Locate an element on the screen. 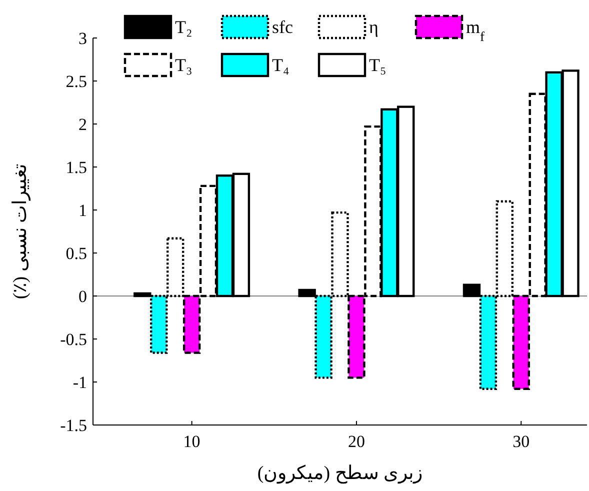 This screenshot has width=589, height=491. legend-label: T₄ is located at coordinates (281, 65).